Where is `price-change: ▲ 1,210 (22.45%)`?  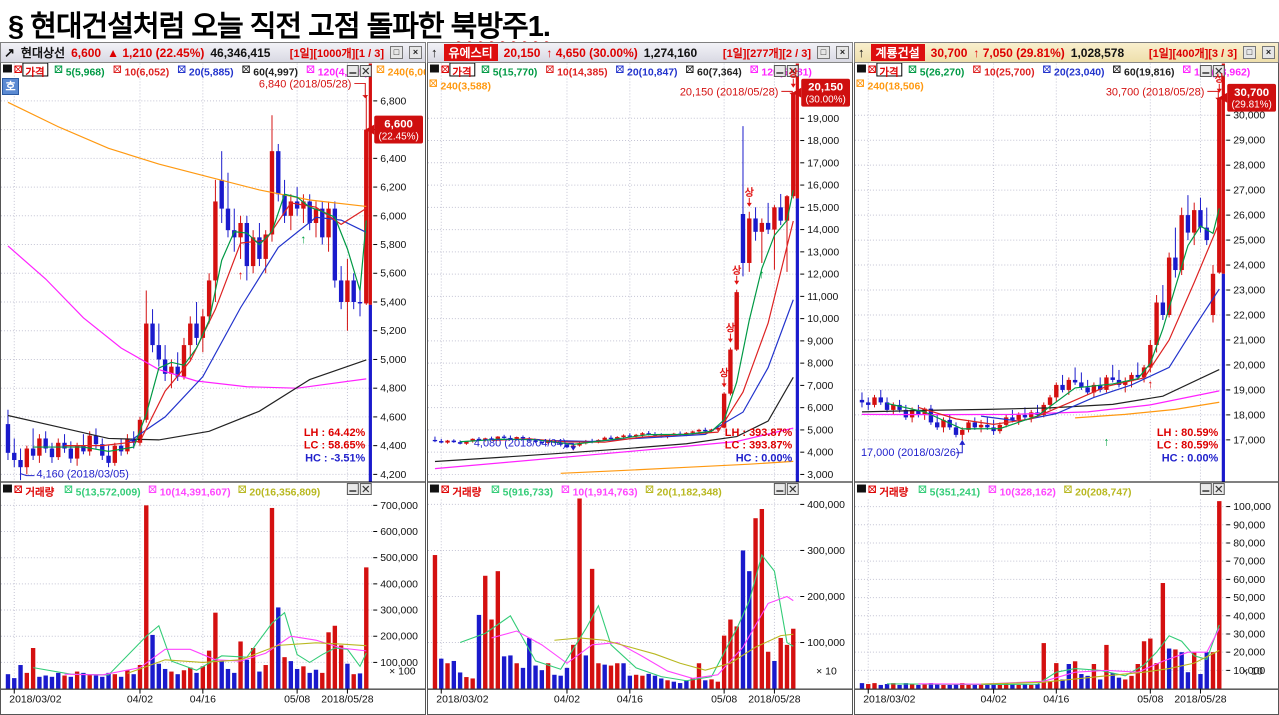 price-change: ▲ 1,210 (22.45%) is located at coordinates (156, 52).